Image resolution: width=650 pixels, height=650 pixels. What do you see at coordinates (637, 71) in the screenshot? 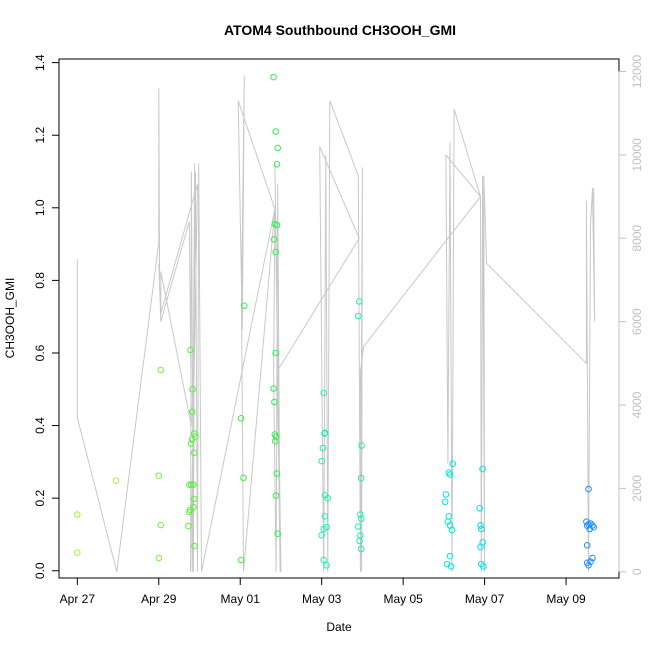
I see `y2-tick-label: 12000` at bounding box center [637, 71].